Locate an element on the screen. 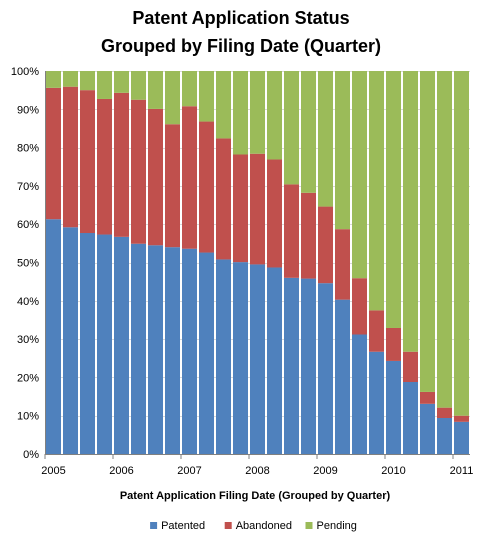 Image resolution: width=483 pixels, height=548 pixels. legend: Patented Abandoned Pending is located at coordinates (253, 526).